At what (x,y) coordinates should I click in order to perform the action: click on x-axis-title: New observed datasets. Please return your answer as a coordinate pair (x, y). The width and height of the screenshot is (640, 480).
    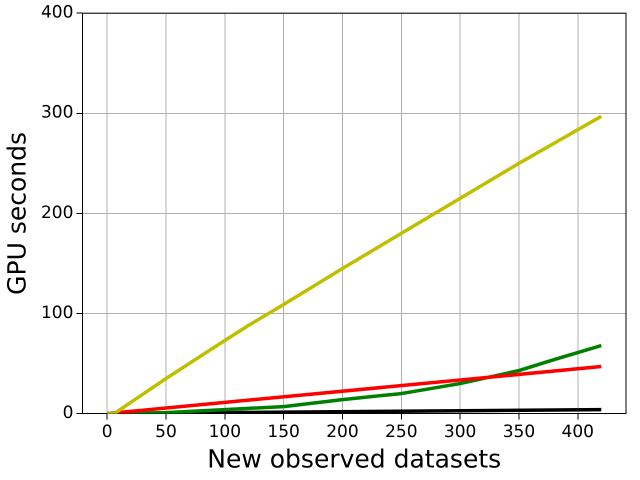
    Looking at the image, I should click on (354, 459).